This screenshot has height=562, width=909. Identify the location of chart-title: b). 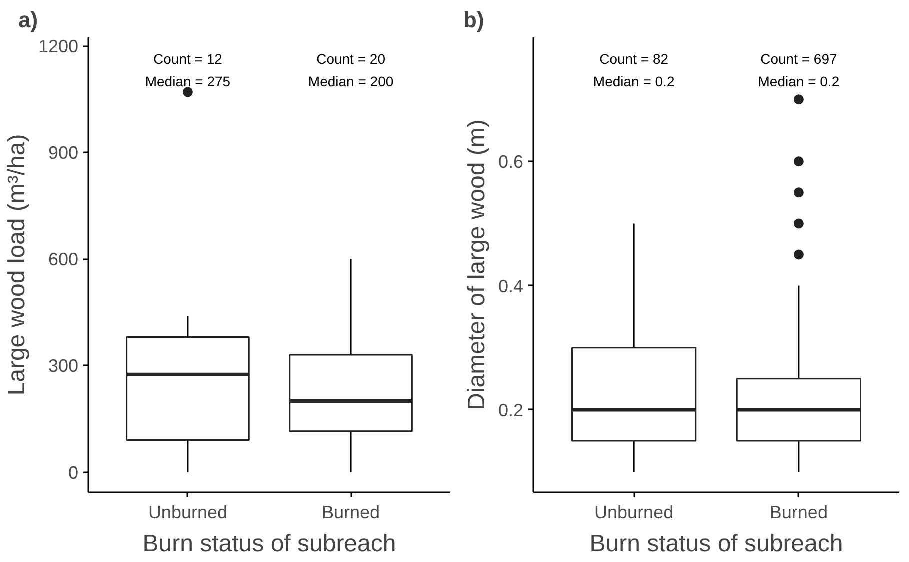
(474, 20).